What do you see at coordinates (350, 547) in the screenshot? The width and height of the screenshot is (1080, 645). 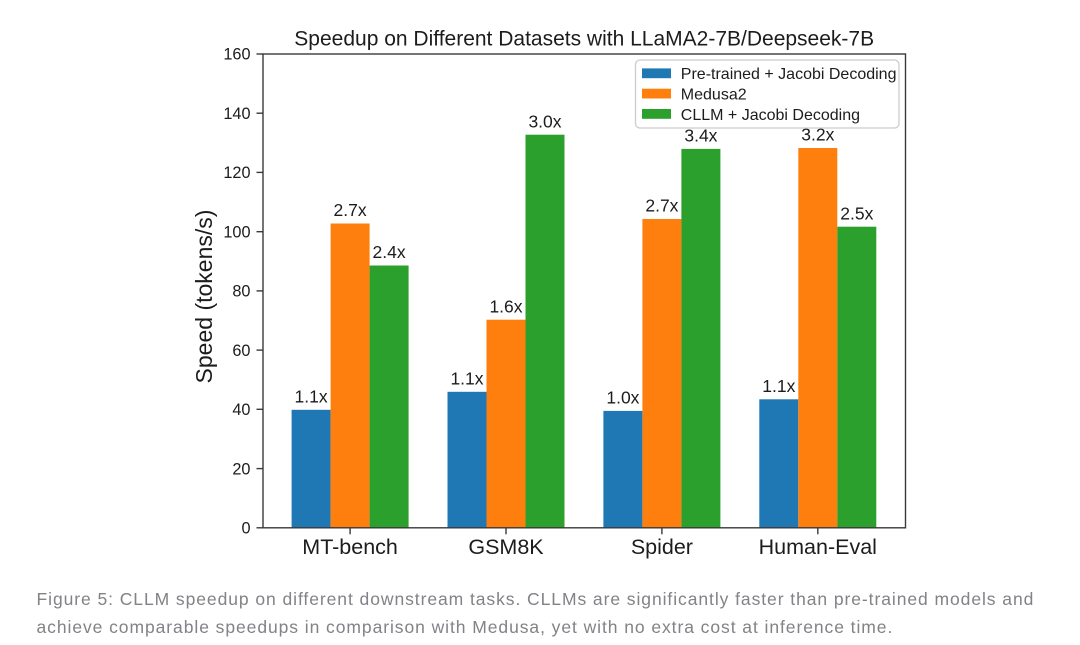 I see `svg-text: MT-bench` at bounding box center [350, 547].